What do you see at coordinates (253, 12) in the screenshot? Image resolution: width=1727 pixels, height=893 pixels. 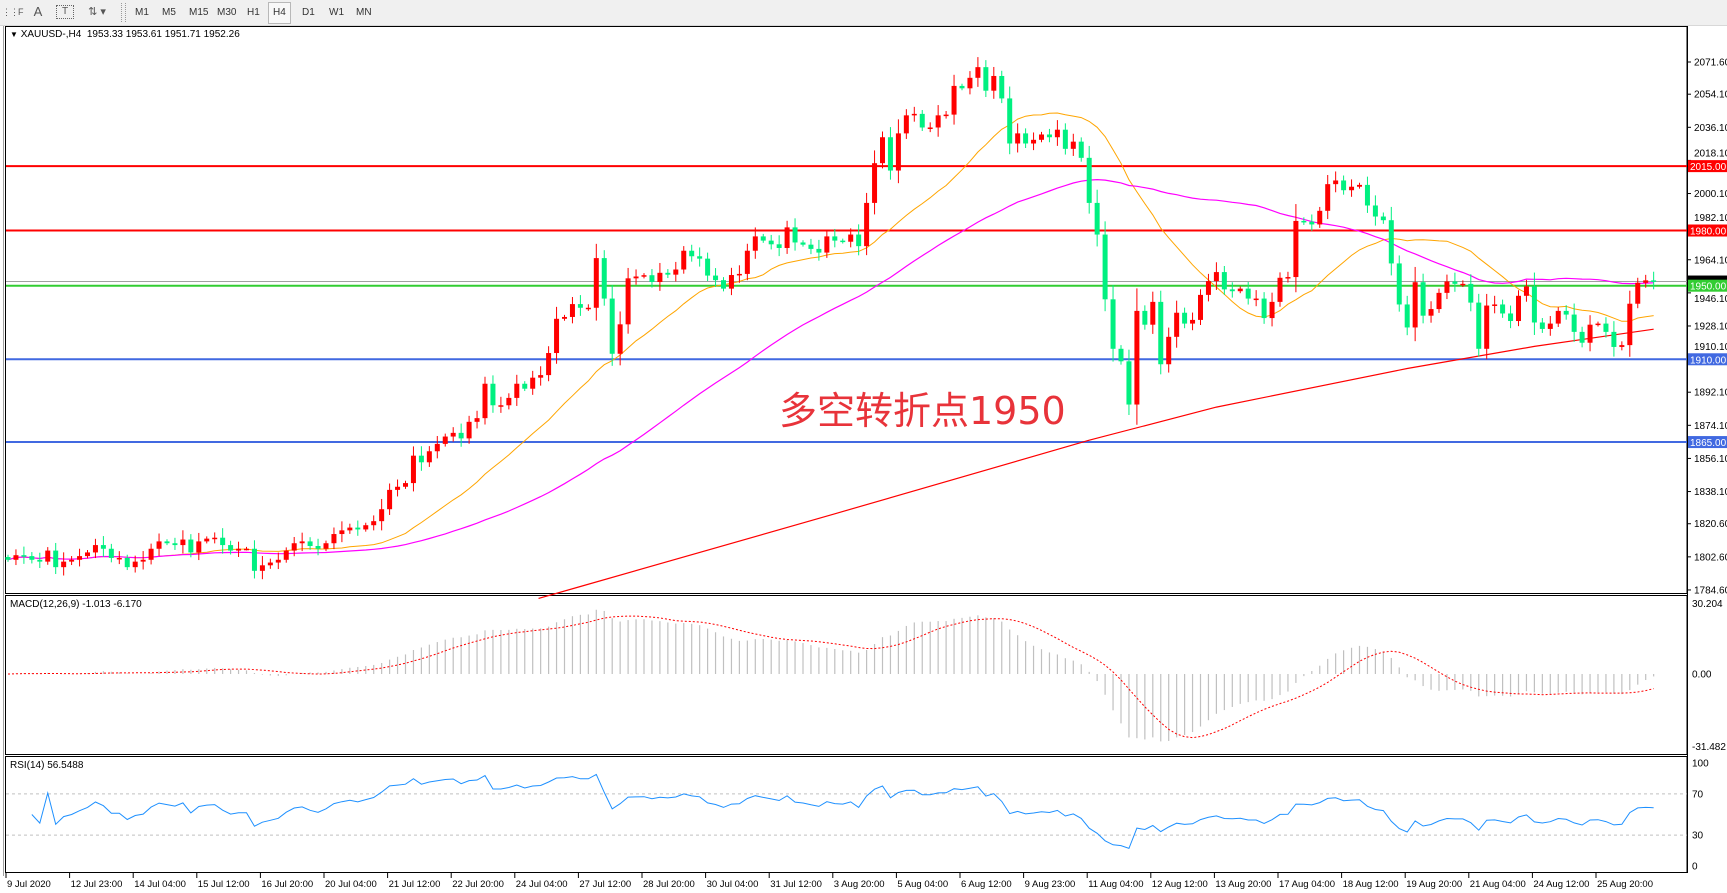 I see `timeframe-h1-button: H1` at bounding box center [253, 12].